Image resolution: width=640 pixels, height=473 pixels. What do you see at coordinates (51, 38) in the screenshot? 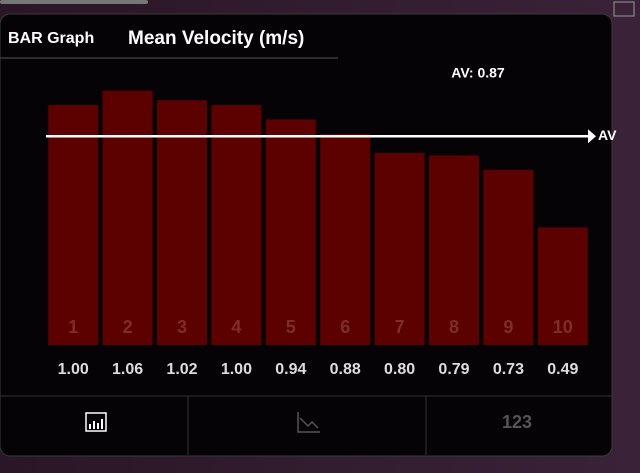
I see `mode-label: BAR Graph` at bounding box center [51, 38].